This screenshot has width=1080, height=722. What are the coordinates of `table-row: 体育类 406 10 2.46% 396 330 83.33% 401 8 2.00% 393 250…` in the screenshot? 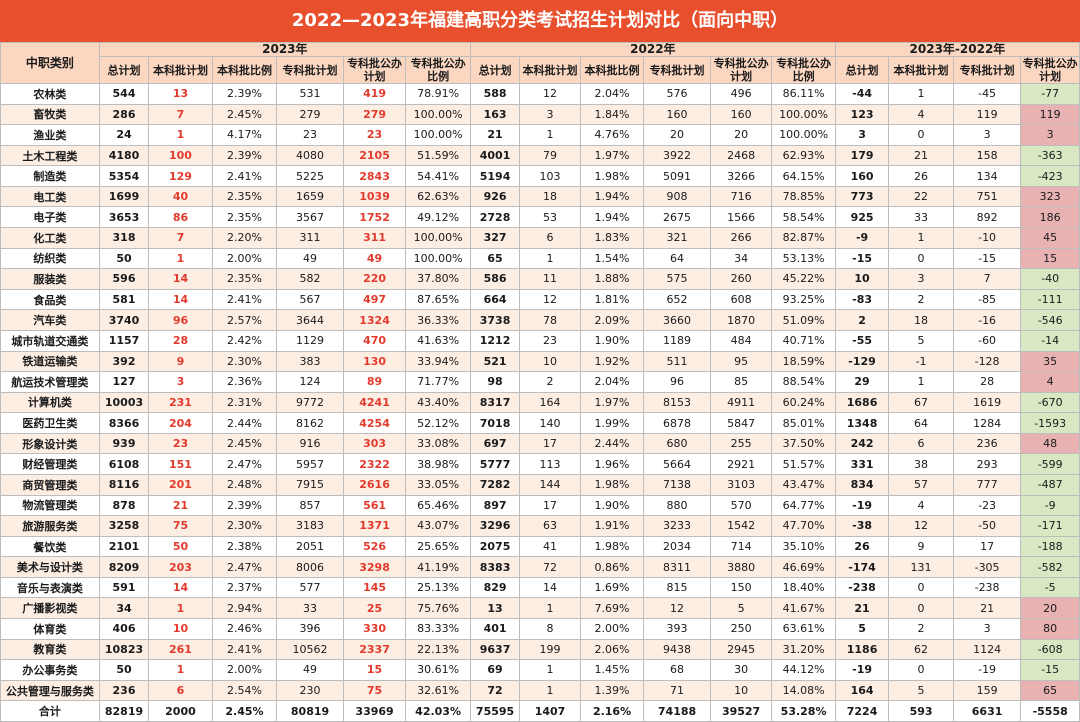 It's located at (540, 629).